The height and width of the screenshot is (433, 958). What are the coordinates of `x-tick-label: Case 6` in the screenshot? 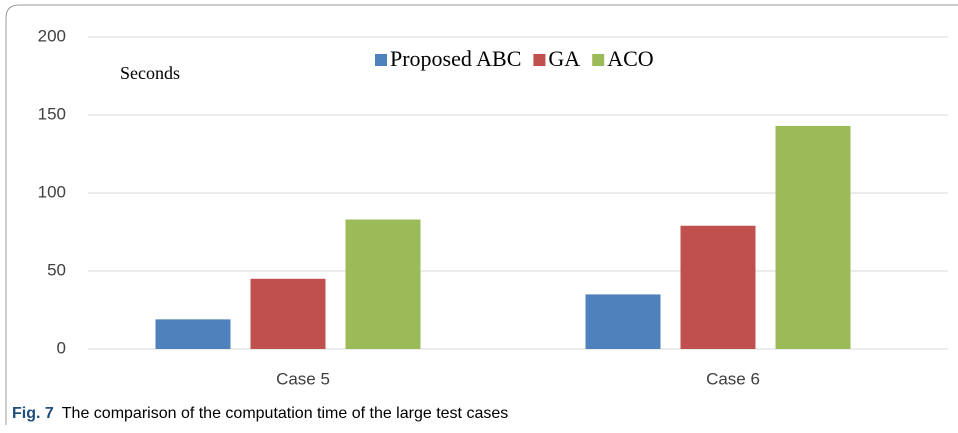 It's located at (733, 378).